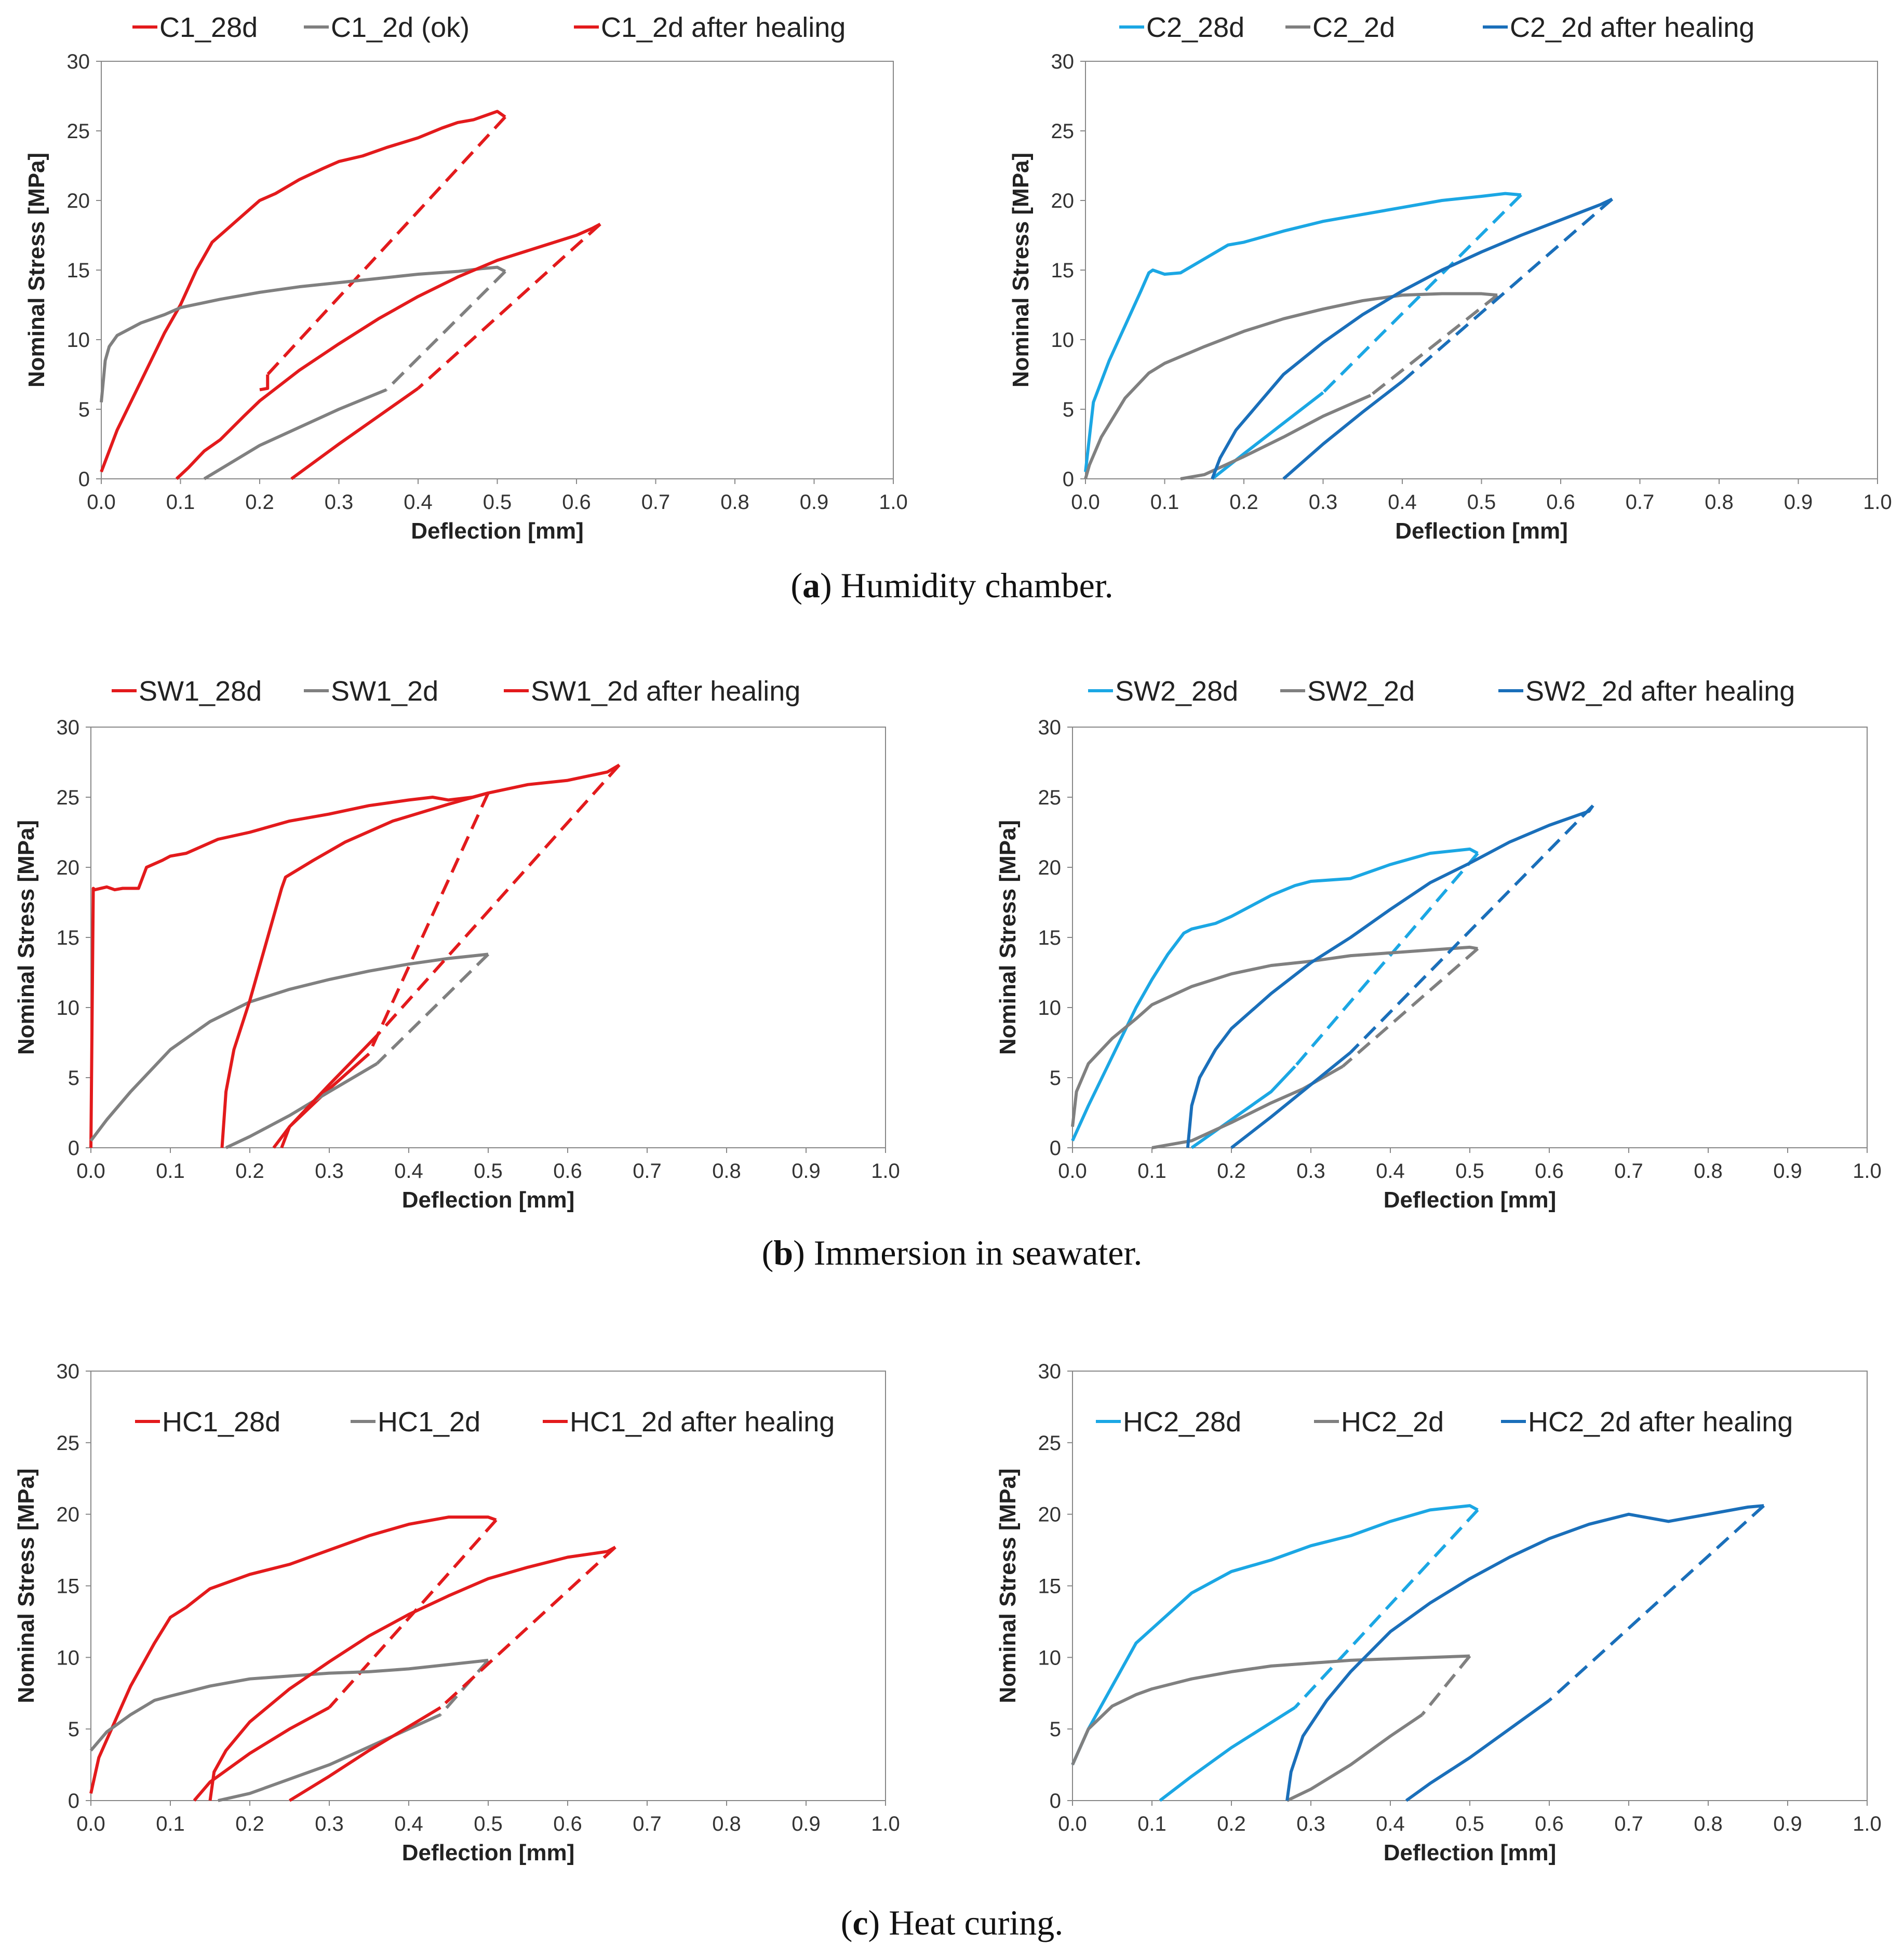  What do you see at coordinates (952, 586) in the screenshot?
I see `caption-a: (a) Humidity chamber.` at bounding box center [952, 586].